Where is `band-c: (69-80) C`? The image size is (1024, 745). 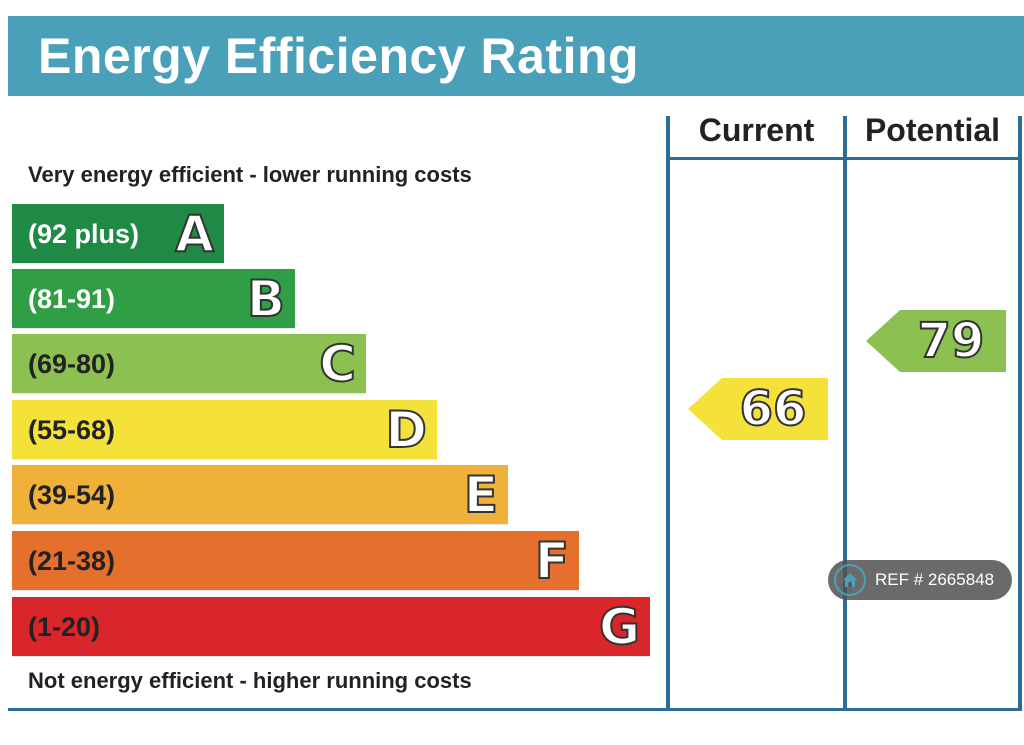 band-c: (69-80) C is located at coordinates (189, 364).